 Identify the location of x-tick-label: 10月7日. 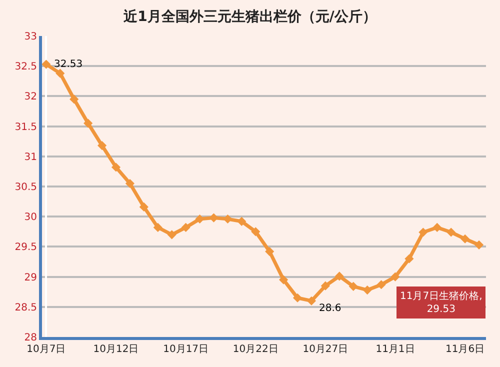
(46, 349).